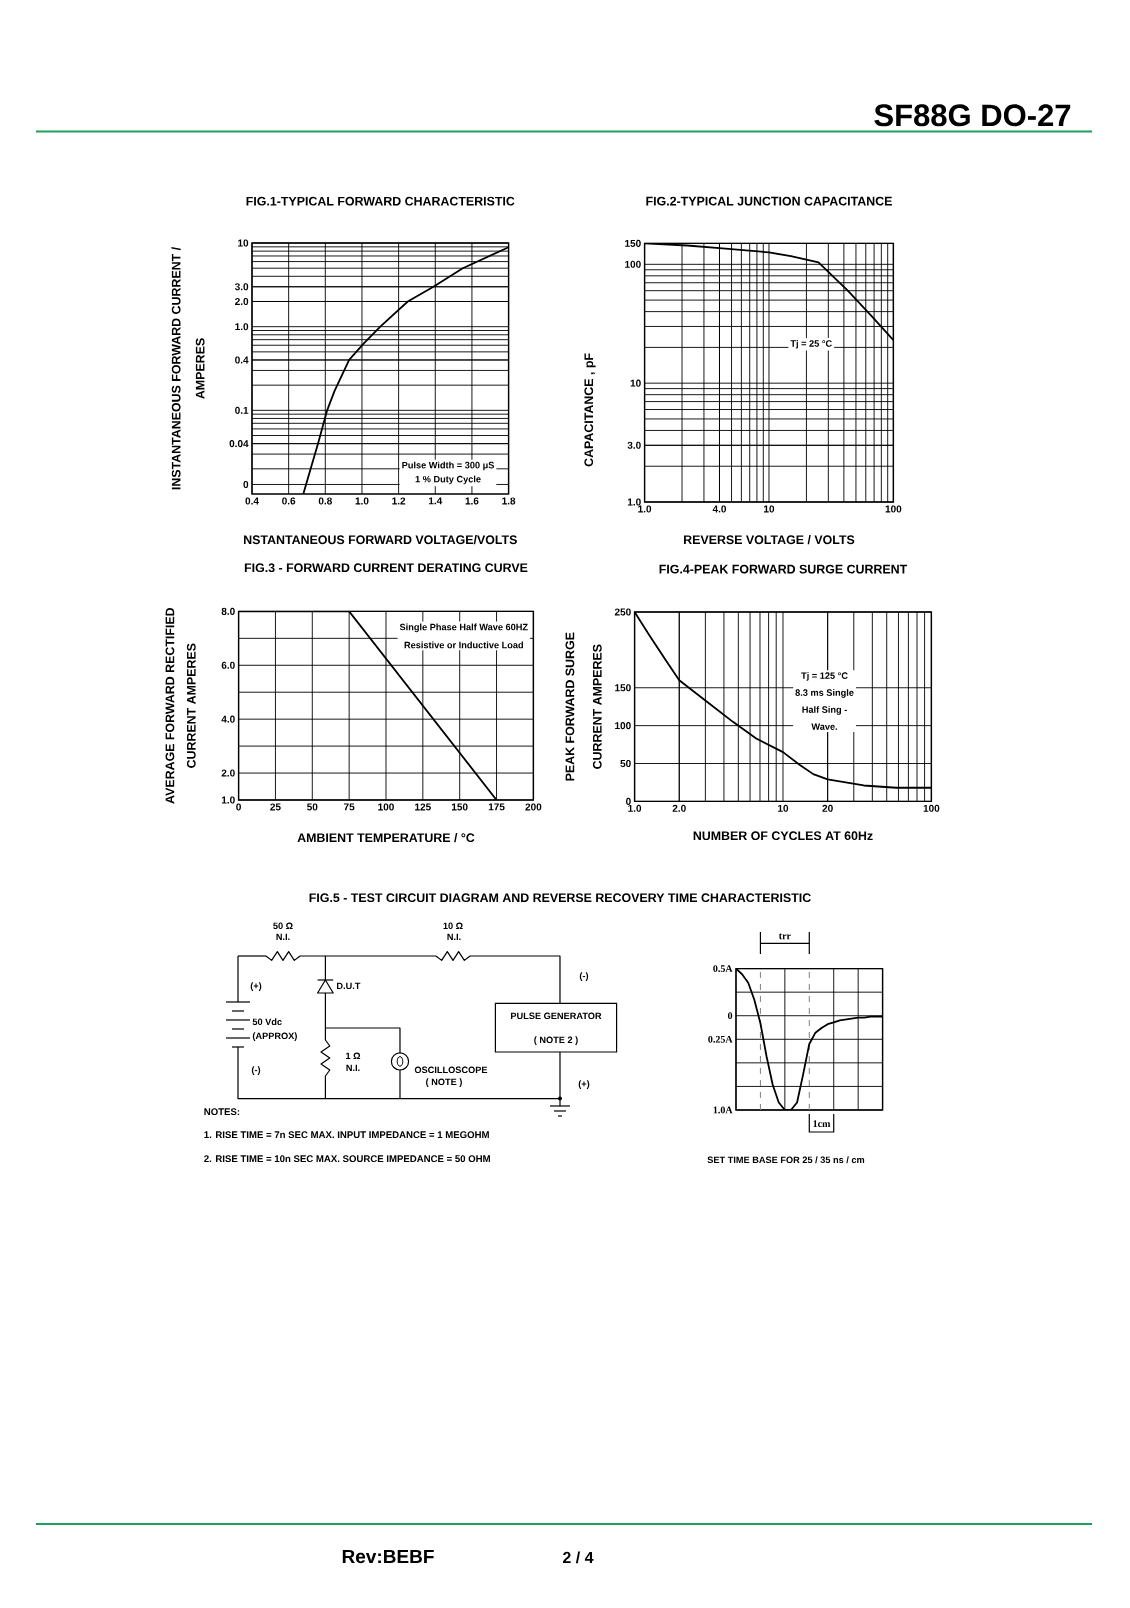 The height and width of the screenshot is (1608, 1130). I want to click on text: 2 / 4, so click(578, 1557).